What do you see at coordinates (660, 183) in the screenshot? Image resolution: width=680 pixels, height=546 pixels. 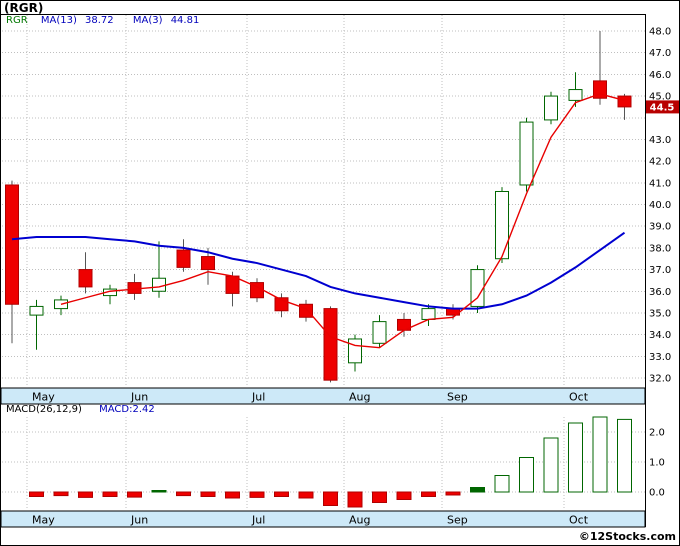 I see `svg-text: 41.0` at bounding box center [660, 183].